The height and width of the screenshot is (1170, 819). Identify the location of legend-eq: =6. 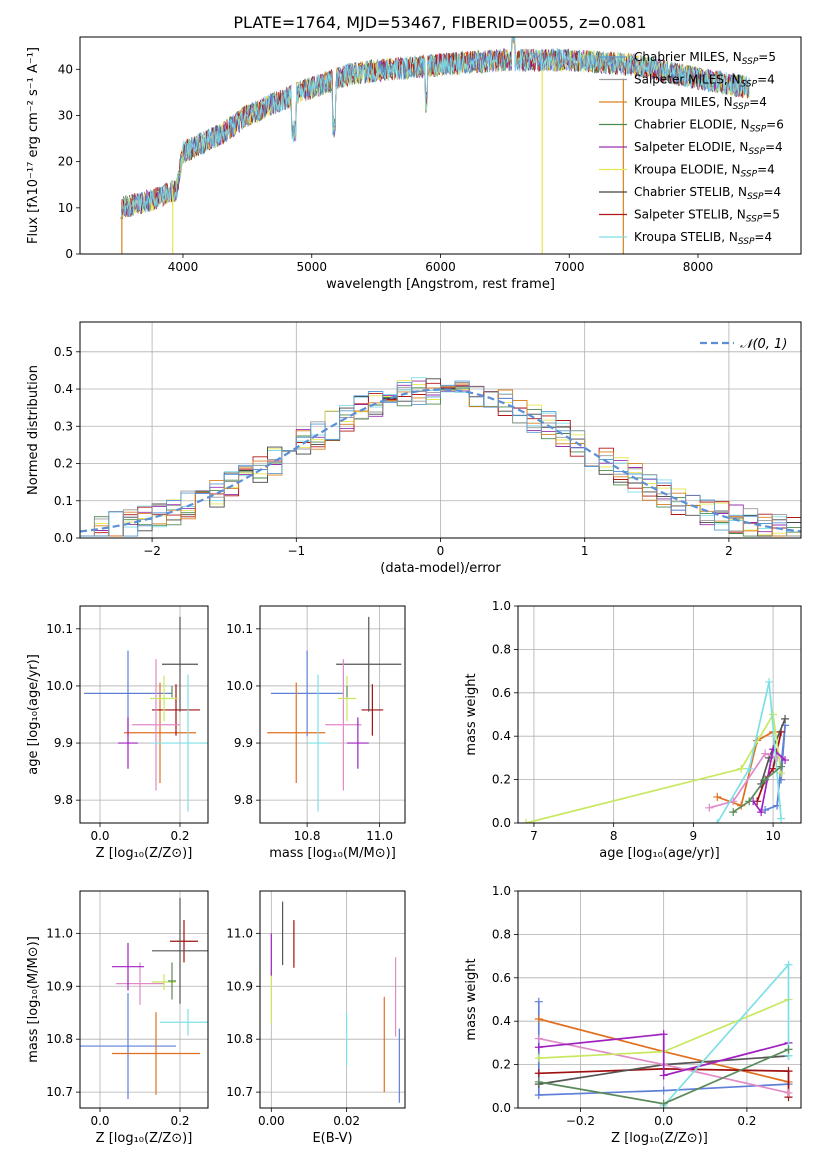
(775, 125).